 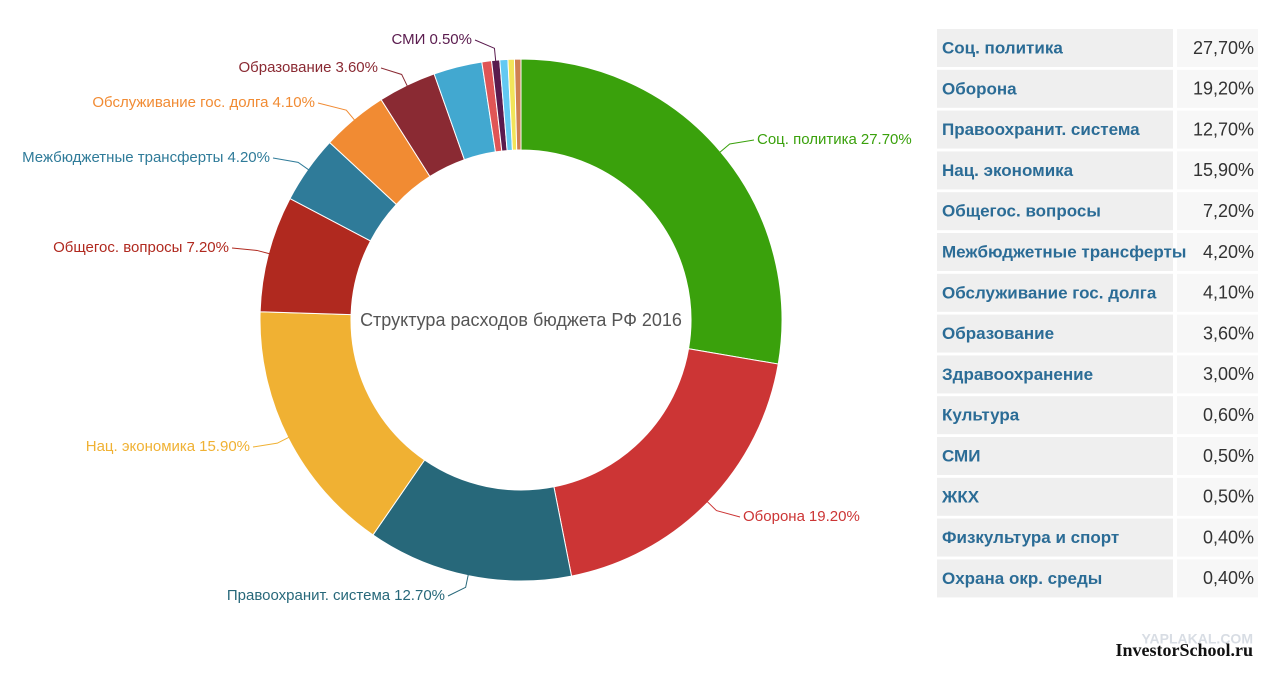 What do you see at coordinates (521, 320) in the screenshot?
I see `chart-title: Структура расходов бюджета РФ 2016` at bounding box center [521, 320].